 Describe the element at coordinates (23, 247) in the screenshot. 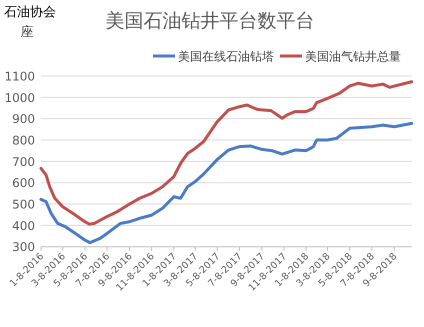

I see `y-tick-label: 300` at that location.